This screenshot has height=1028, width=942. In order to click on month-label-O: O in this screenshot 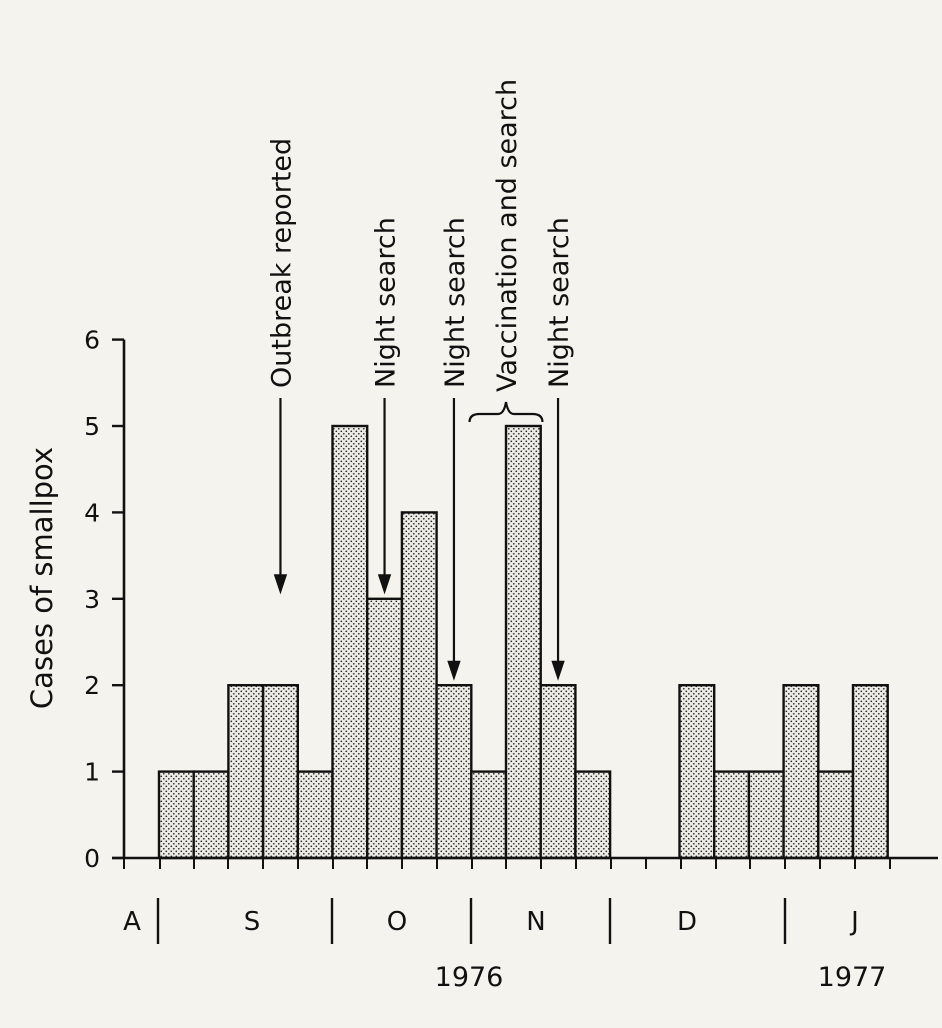, I will do `click(397, 922)`.